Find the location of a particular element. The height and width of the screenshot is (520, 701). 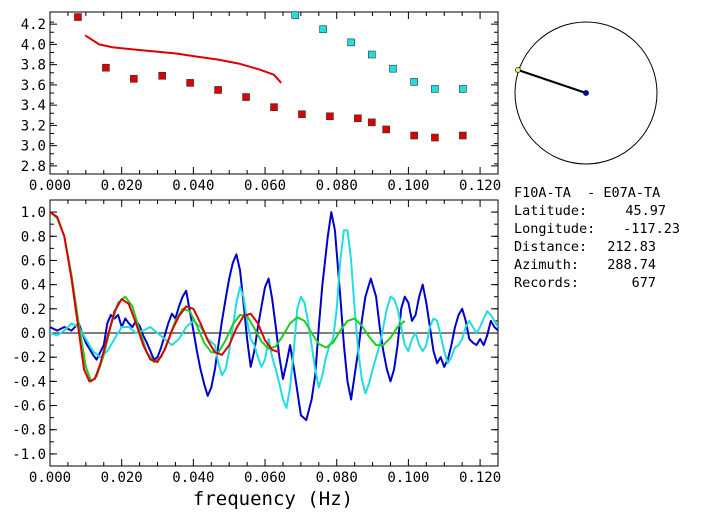

records-value: 677 is located at coordinates (643, 283).